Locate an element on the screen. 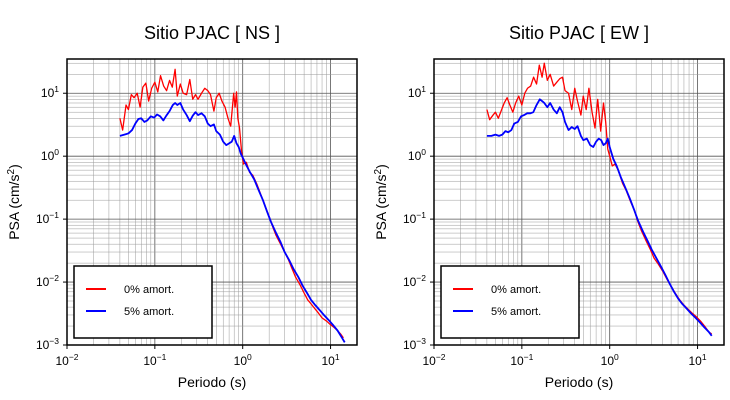 Image resolution: width=730 pixels, height=400 pixels. chart-title: Sitio PJAC [ NS ] is located at coordinates (212, 33).